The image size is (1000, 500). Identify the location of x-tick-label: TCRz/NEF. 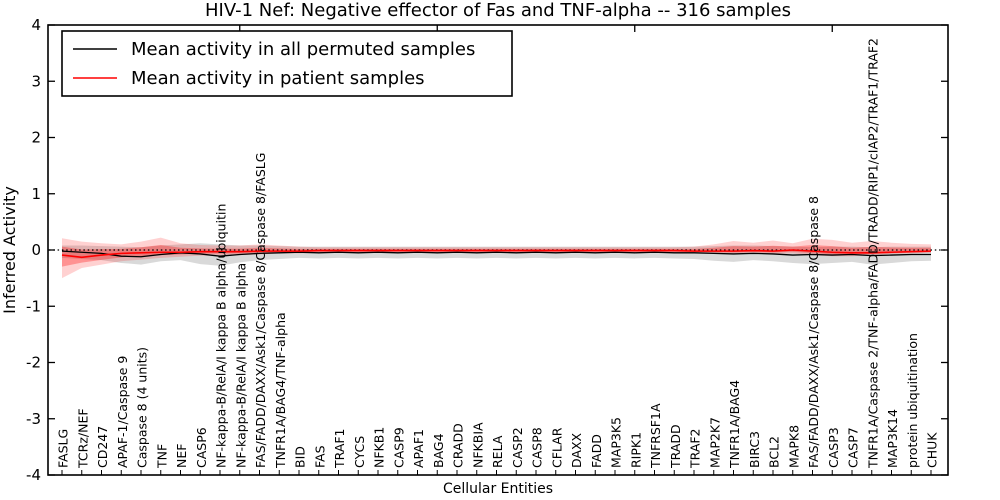
(82, 438).